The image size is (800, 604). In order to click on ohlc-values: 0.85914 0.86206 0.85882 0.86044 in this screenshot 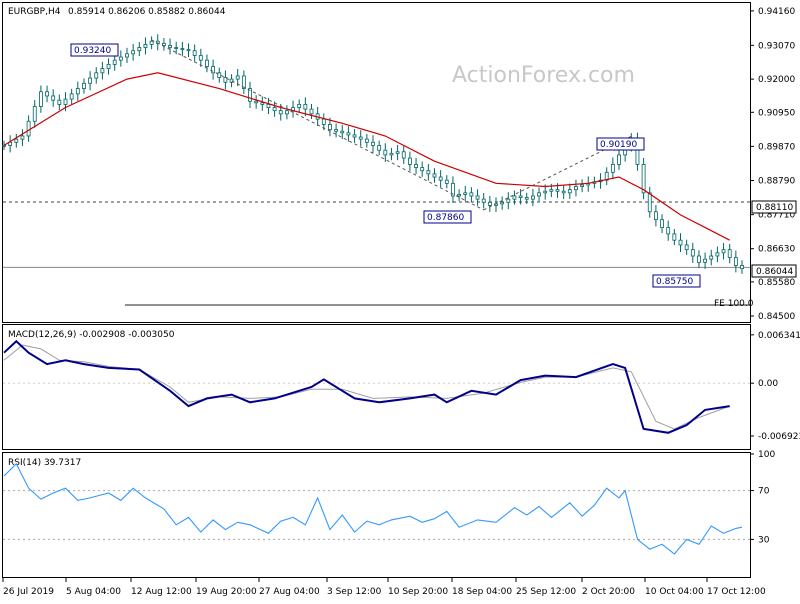, I will do `click(147, 12)`.